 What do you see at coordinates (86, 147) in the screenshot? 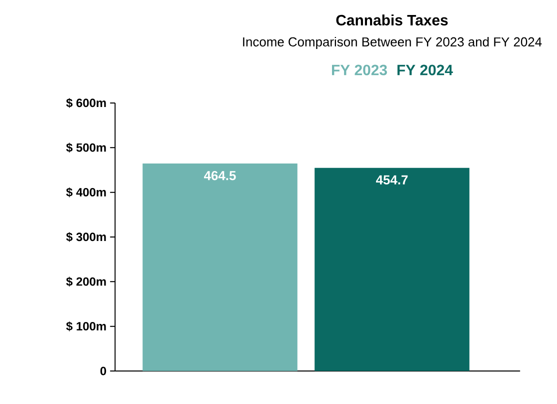
I see `y-tick-label: $ 500m` at bounding box center [86, 147].